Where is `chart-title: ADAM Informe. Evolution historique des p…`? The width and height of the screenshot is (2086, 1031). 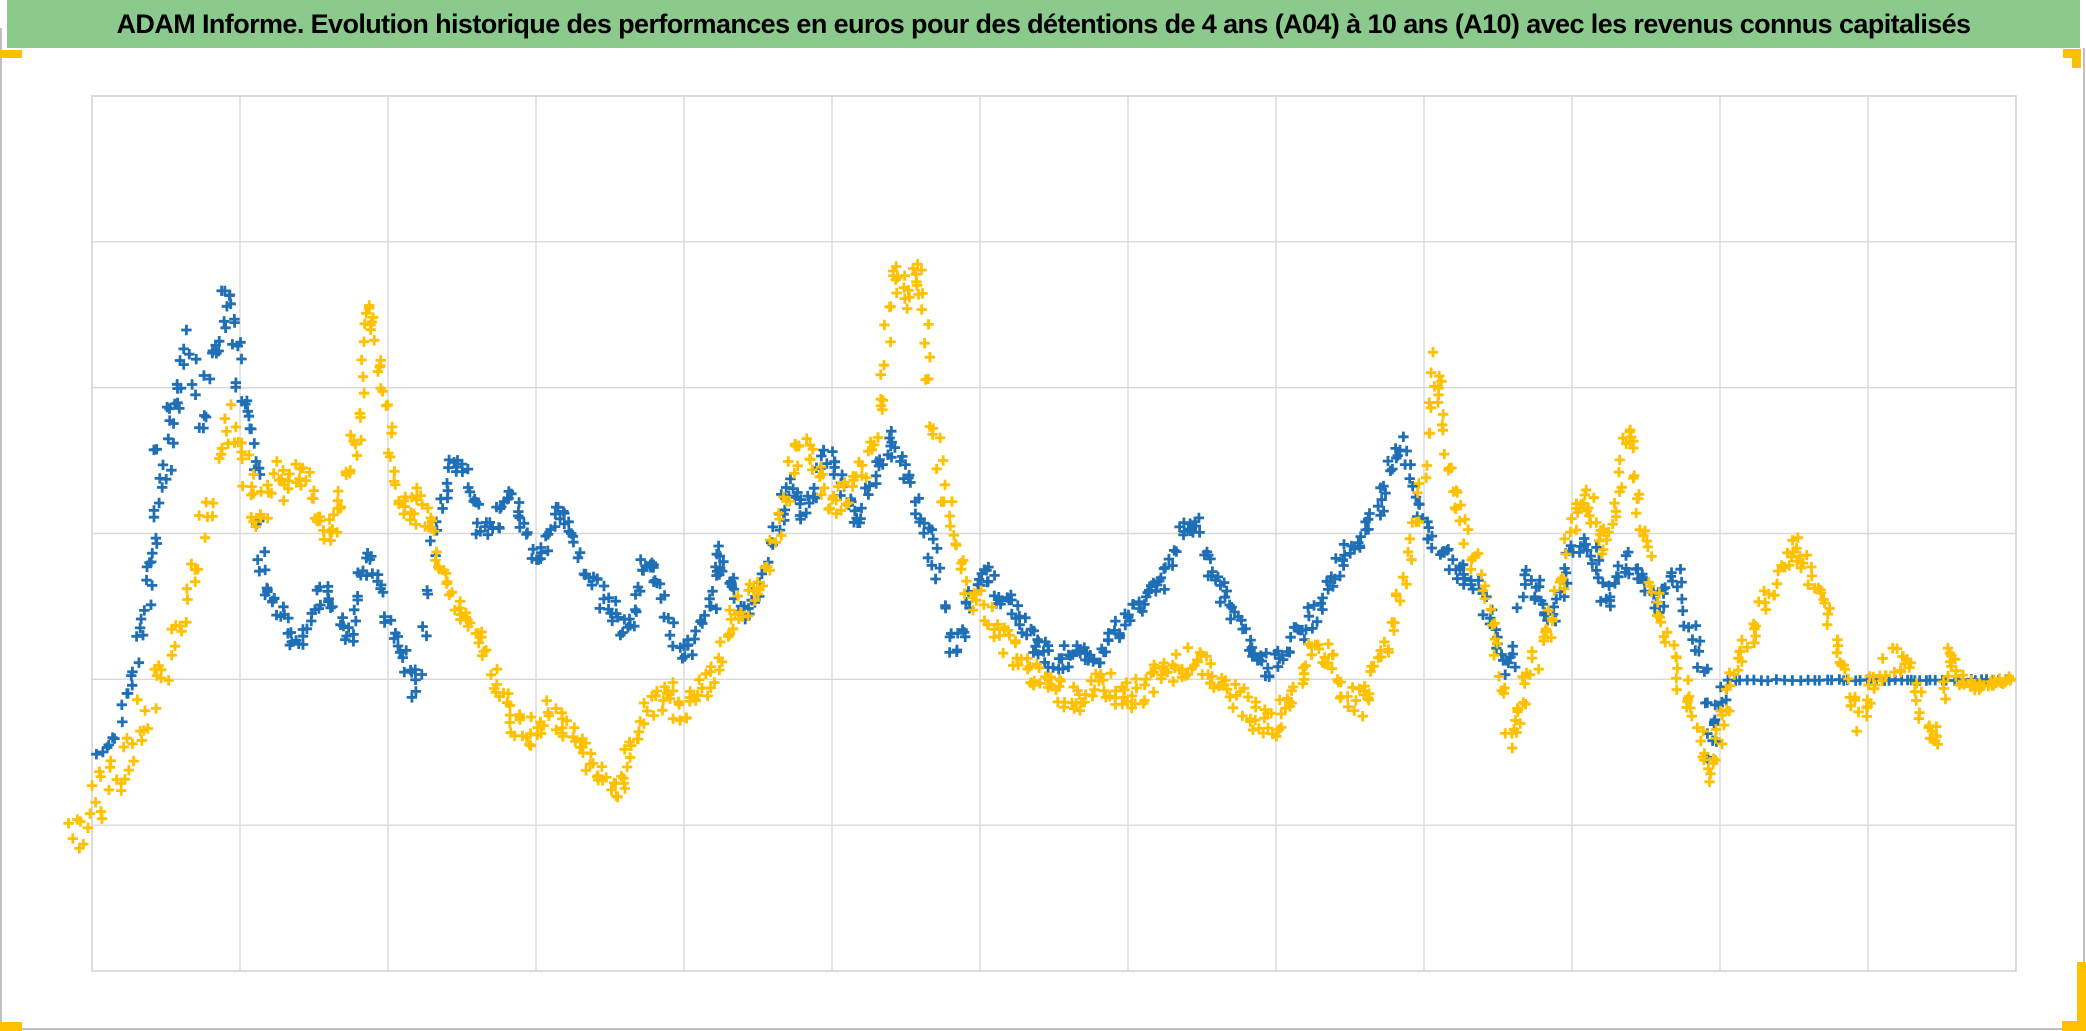 chart-title: ADAM Informe. Evolution historique des p… is located at coordinates (1044, 23).